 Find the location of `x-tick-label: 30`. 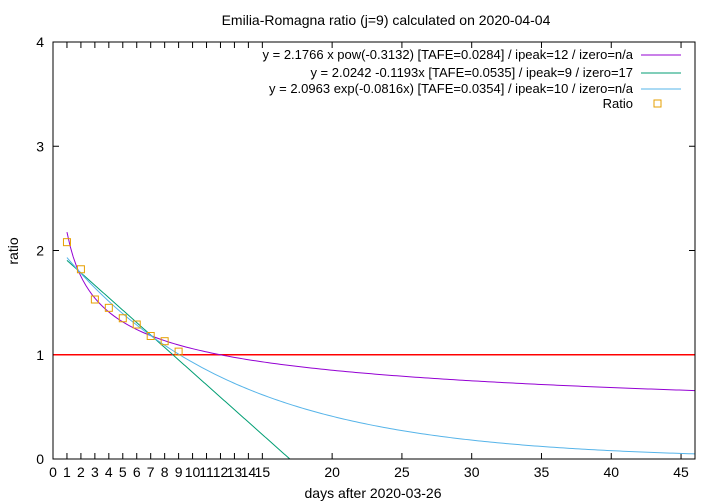

x-tick-label: 30 is located at coordinates (472, 472).